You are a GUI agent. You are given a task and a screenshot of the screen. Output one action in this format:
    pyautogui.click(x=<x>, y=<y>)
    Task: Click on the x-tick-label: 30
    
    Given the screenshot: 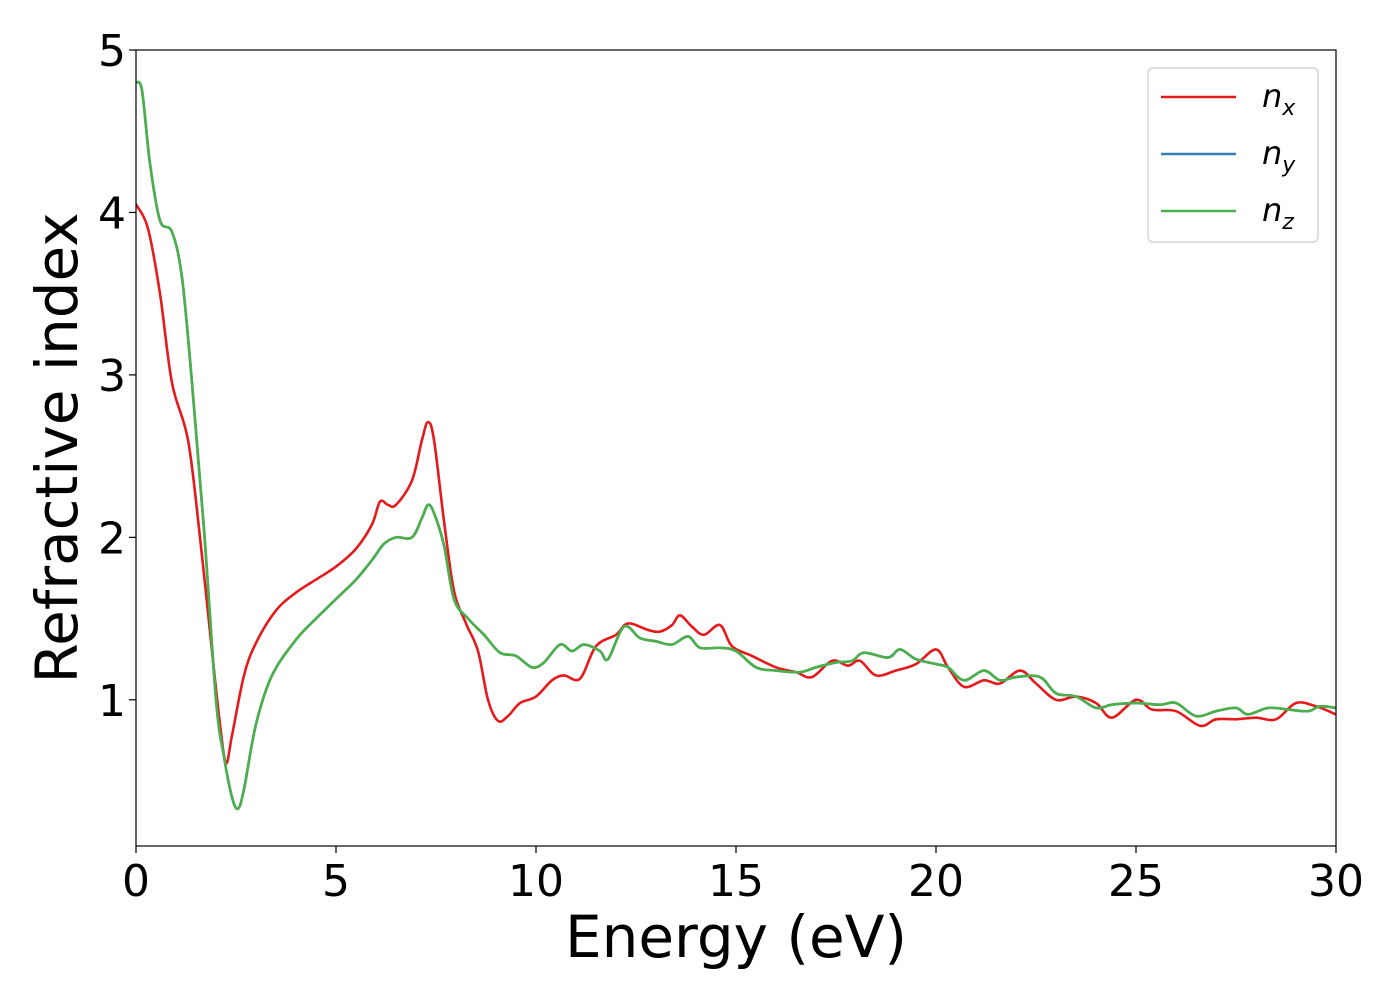 What is the action you would take?
    pyautogui.click(x=1336, y=881)
    